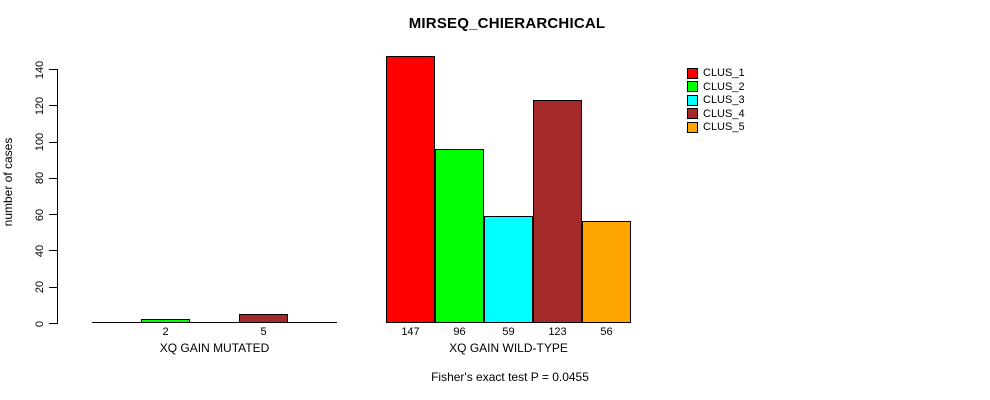  Describe the element at coordinates (606, 332) in the screenshot. I see `bar-value-label: 56` at that location.